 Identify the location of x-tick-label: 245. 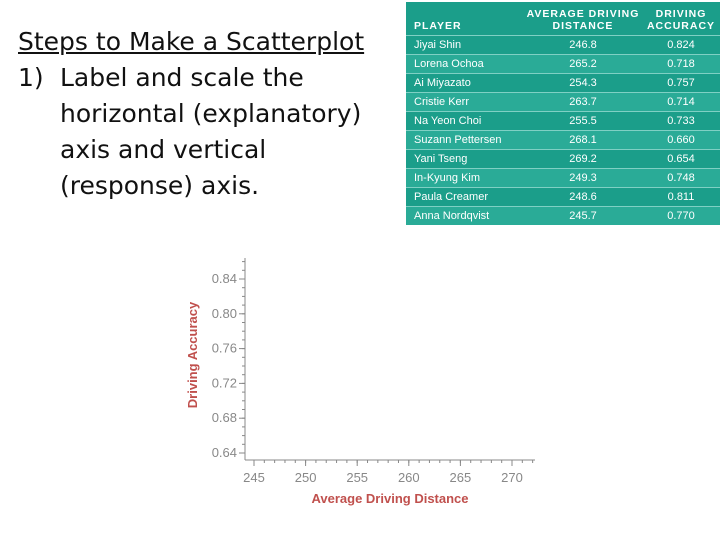
(254, 477).